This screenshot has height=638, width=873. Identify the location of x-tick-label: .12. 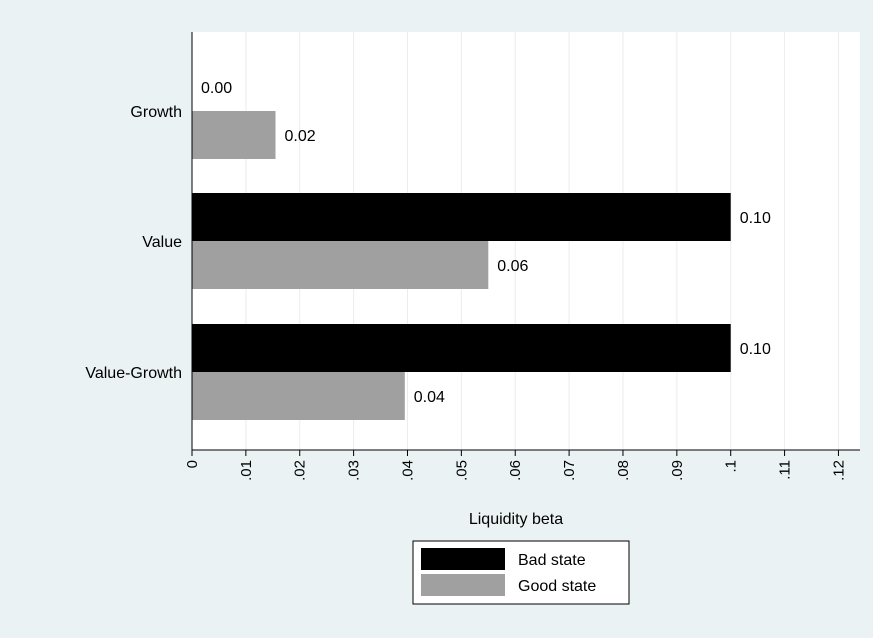
(838, 470).